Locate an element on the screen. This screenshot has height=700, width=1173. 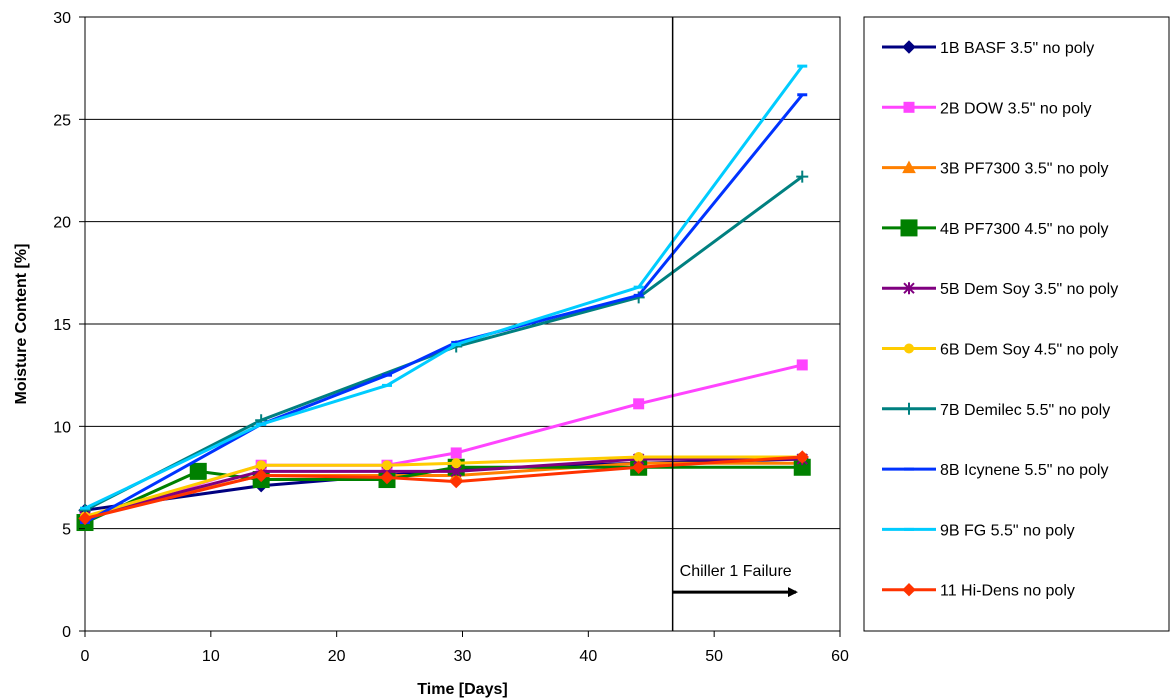
y-tick-label: 15 is located at coordinates (62, 325).